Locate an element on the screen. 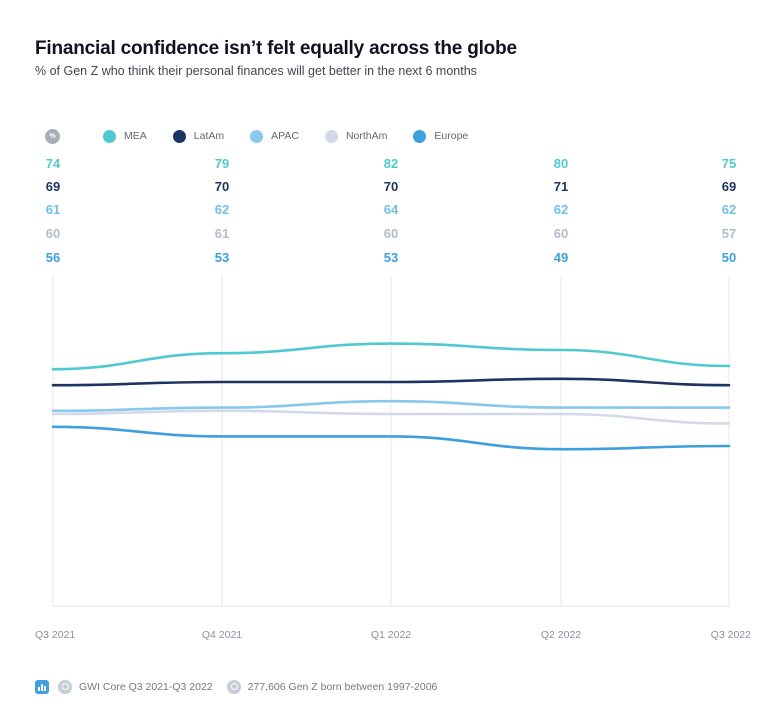 This screenshot has width=778, height=725. legend: % MEA LatAm APAC NorthAm Europe is located at coordinates (269, 136).